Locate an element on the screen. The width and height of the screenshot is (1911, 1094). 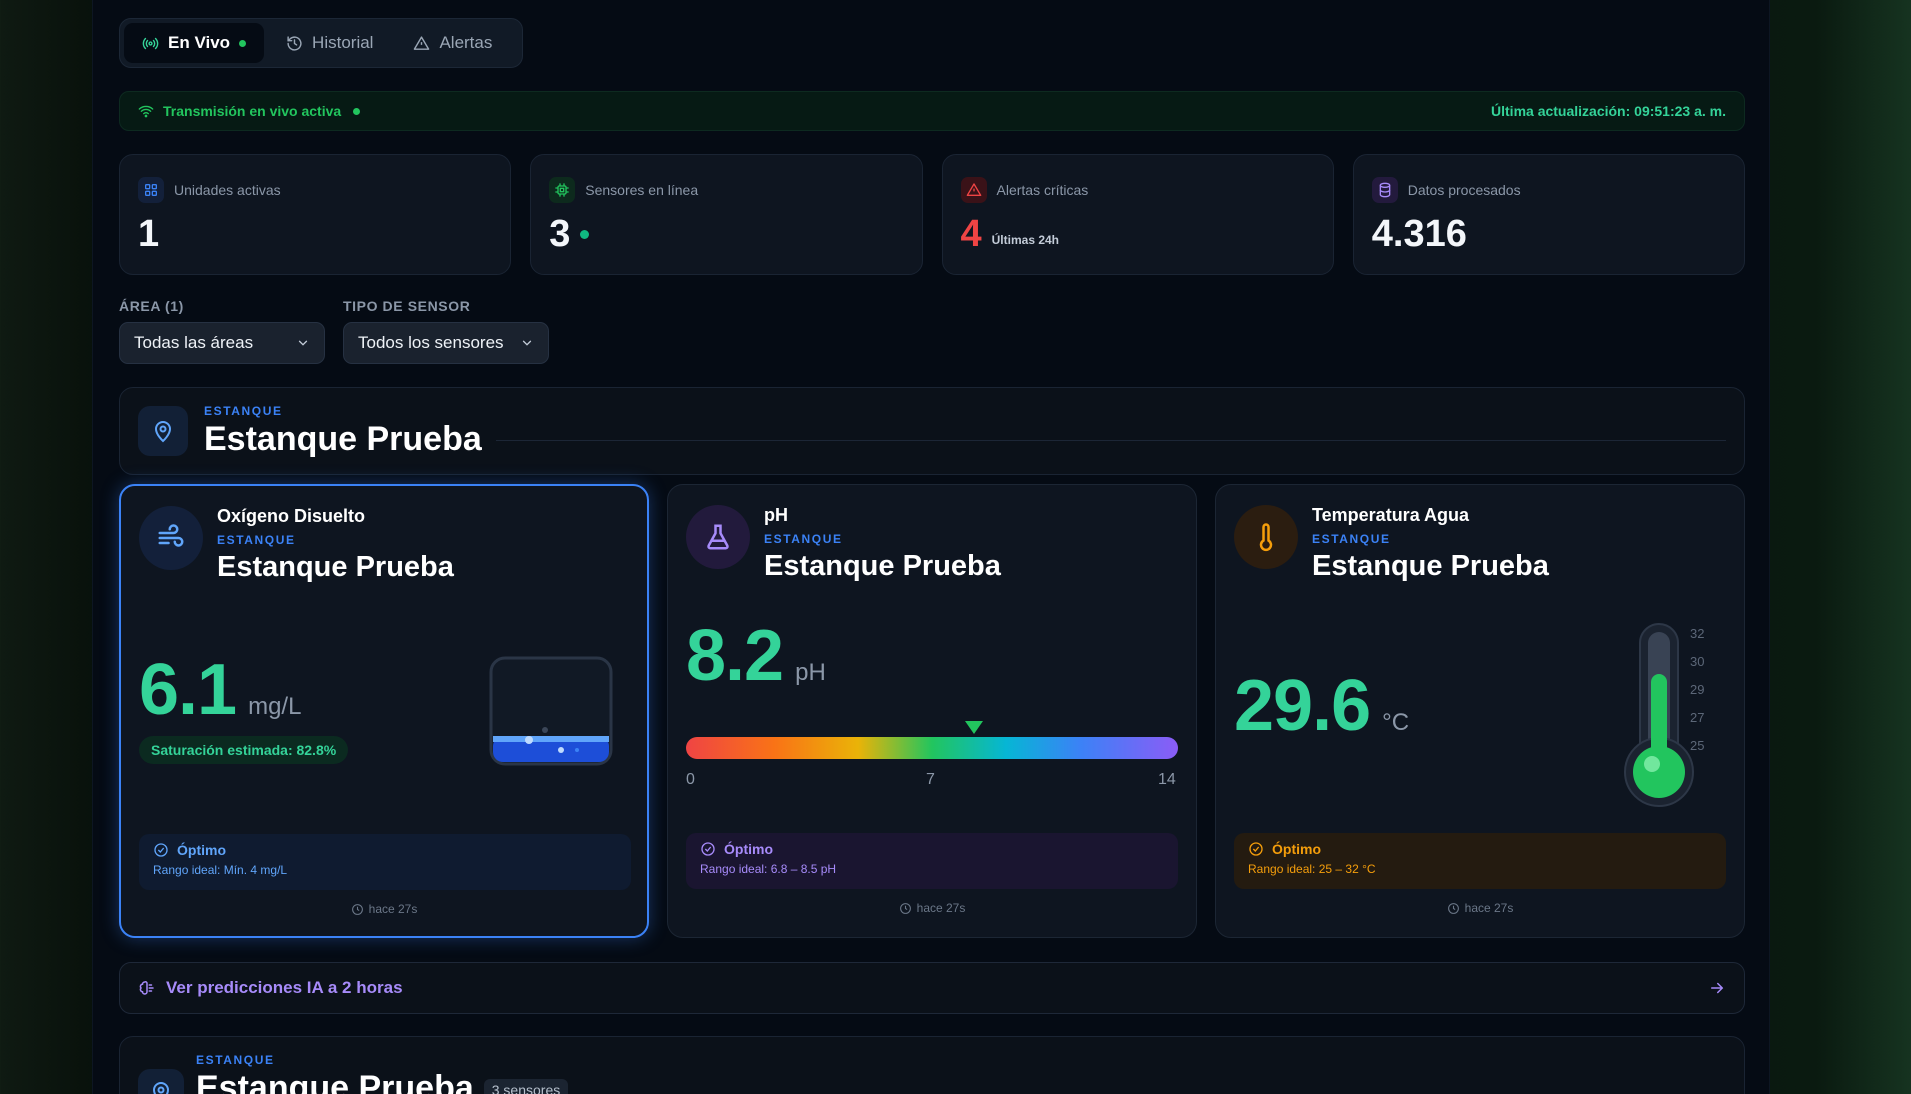
chip-icon is located at coordinates (562, 190).